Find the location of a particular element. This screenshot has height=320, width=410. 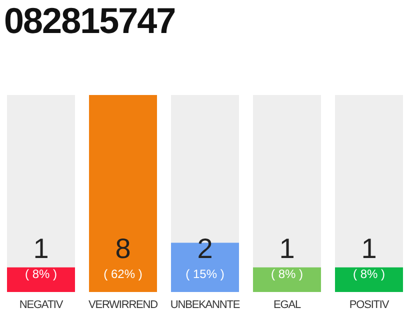

x-tick-label: UNBEKANNTE is located at coordinates (205, 304).